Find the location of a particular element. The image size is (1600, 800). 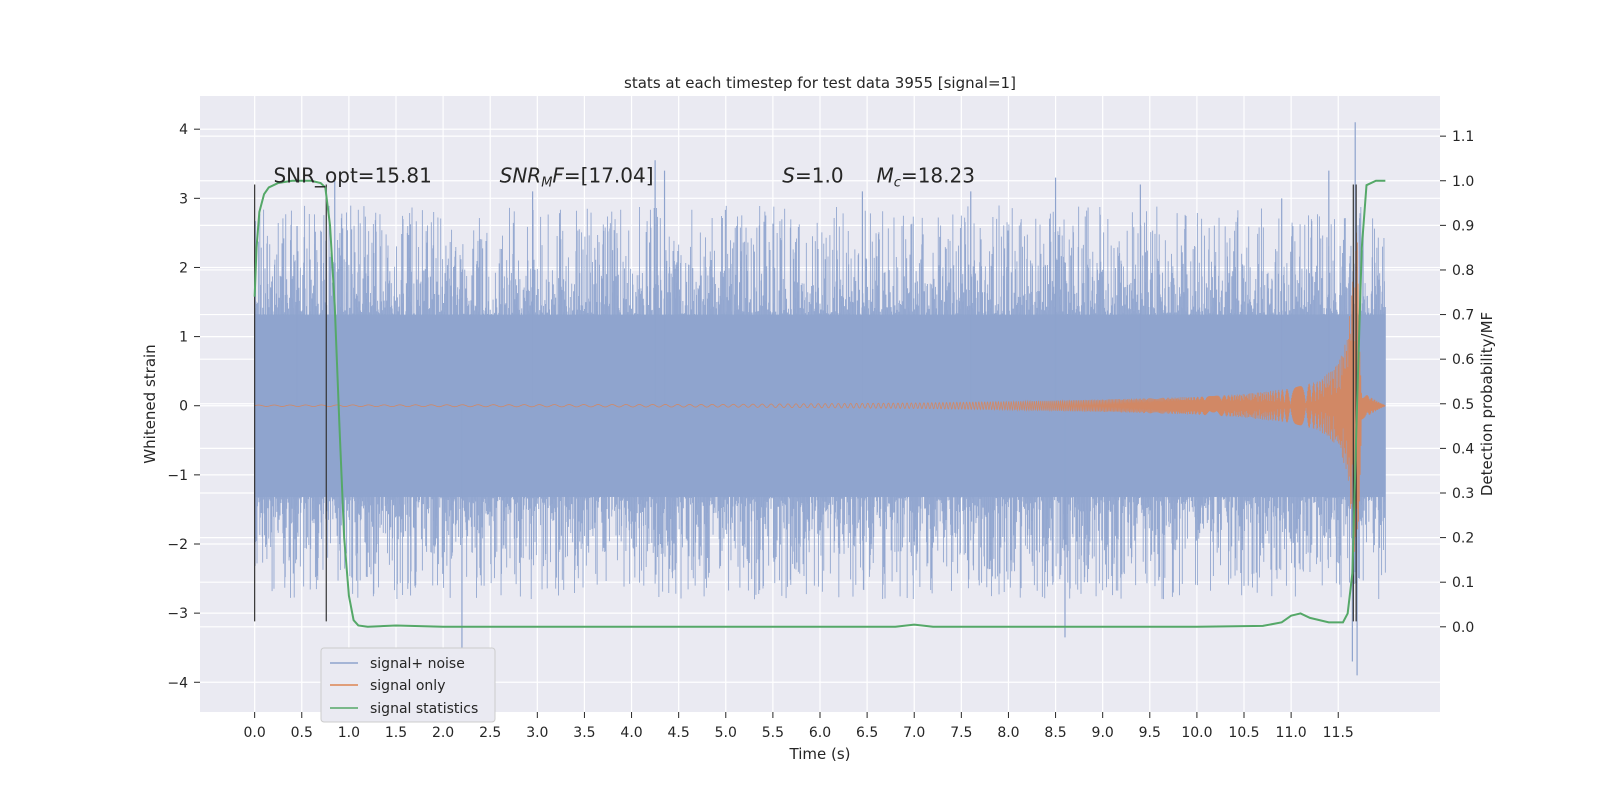

x-tick-label: 0.5 is located at coordinates (302, 733).